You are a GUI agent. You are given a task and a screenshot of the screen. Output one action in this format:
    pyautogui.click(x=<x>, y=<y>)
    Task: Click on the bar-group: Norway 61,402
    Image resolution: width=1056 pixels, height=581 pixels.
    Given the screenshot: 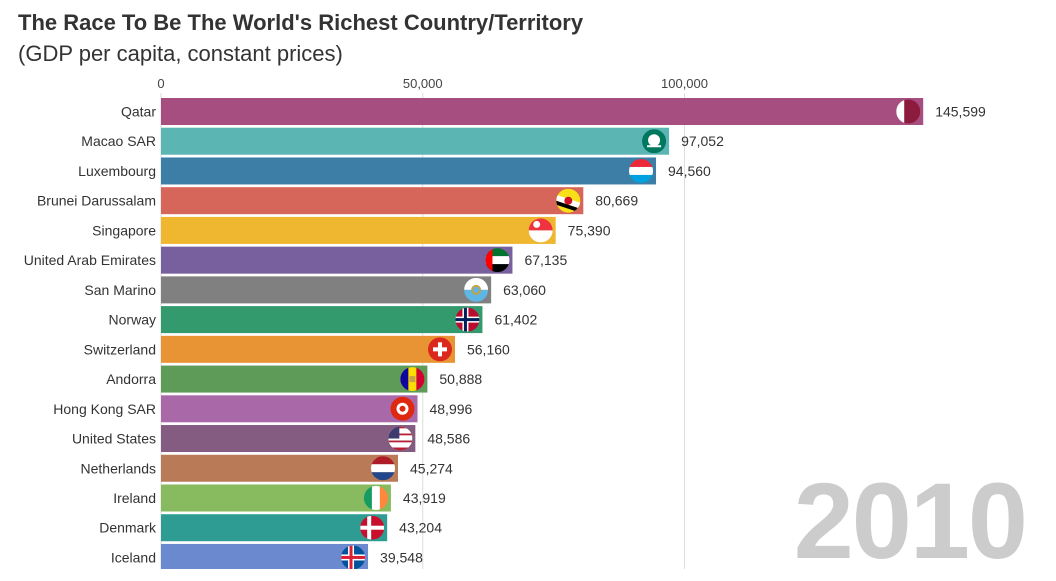 What is the action you would take?
    pyautogui.click(x=323, y=320)
    